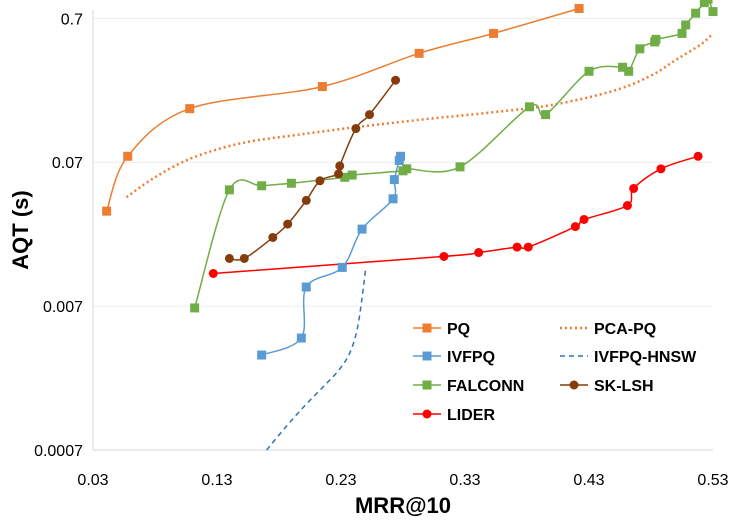 Image resolution: width=747 pixels, height=528 pixels. Describe the element at coordinates (588, 480) in the screenshot. I see `x-tick-label: 0.43` at that location.